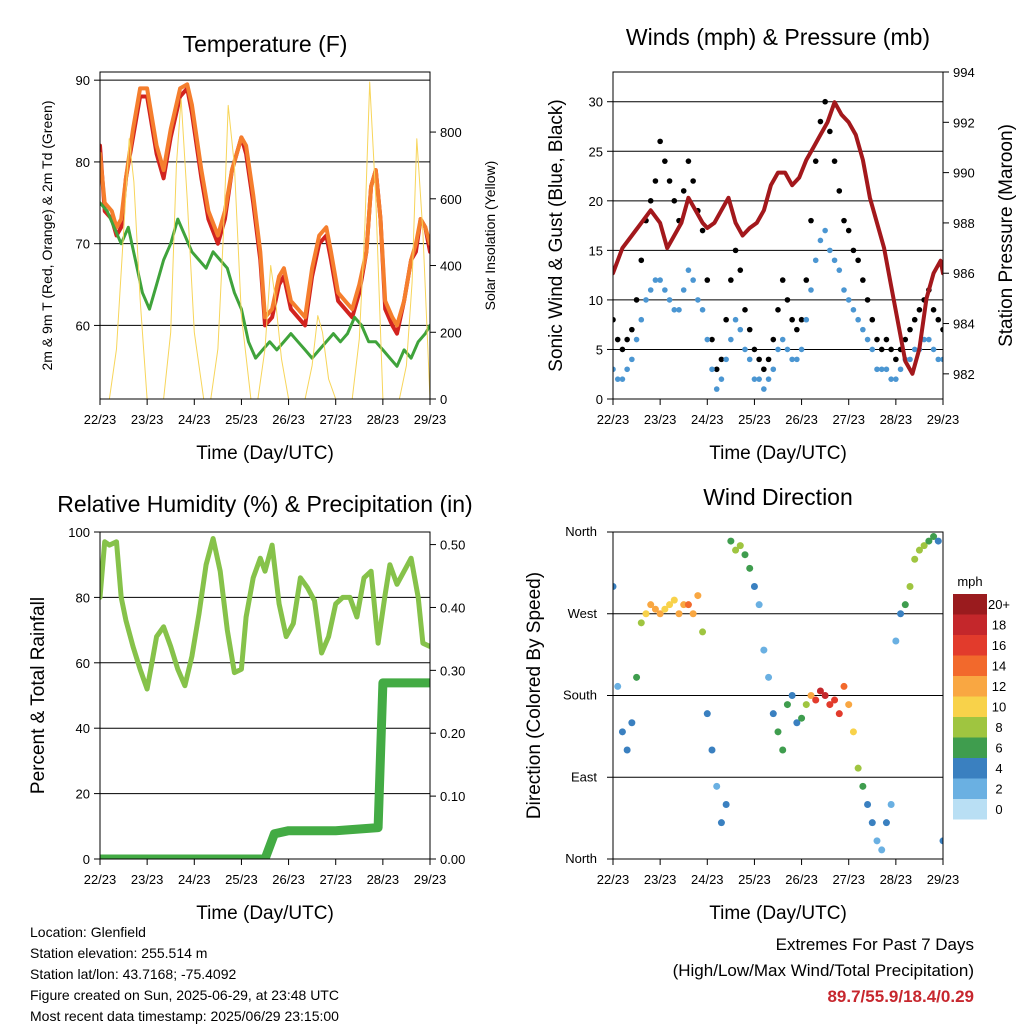 The width and height of the screenshot is (1024, 1027). I want to click on winds-plot-area, so click(778, 245).